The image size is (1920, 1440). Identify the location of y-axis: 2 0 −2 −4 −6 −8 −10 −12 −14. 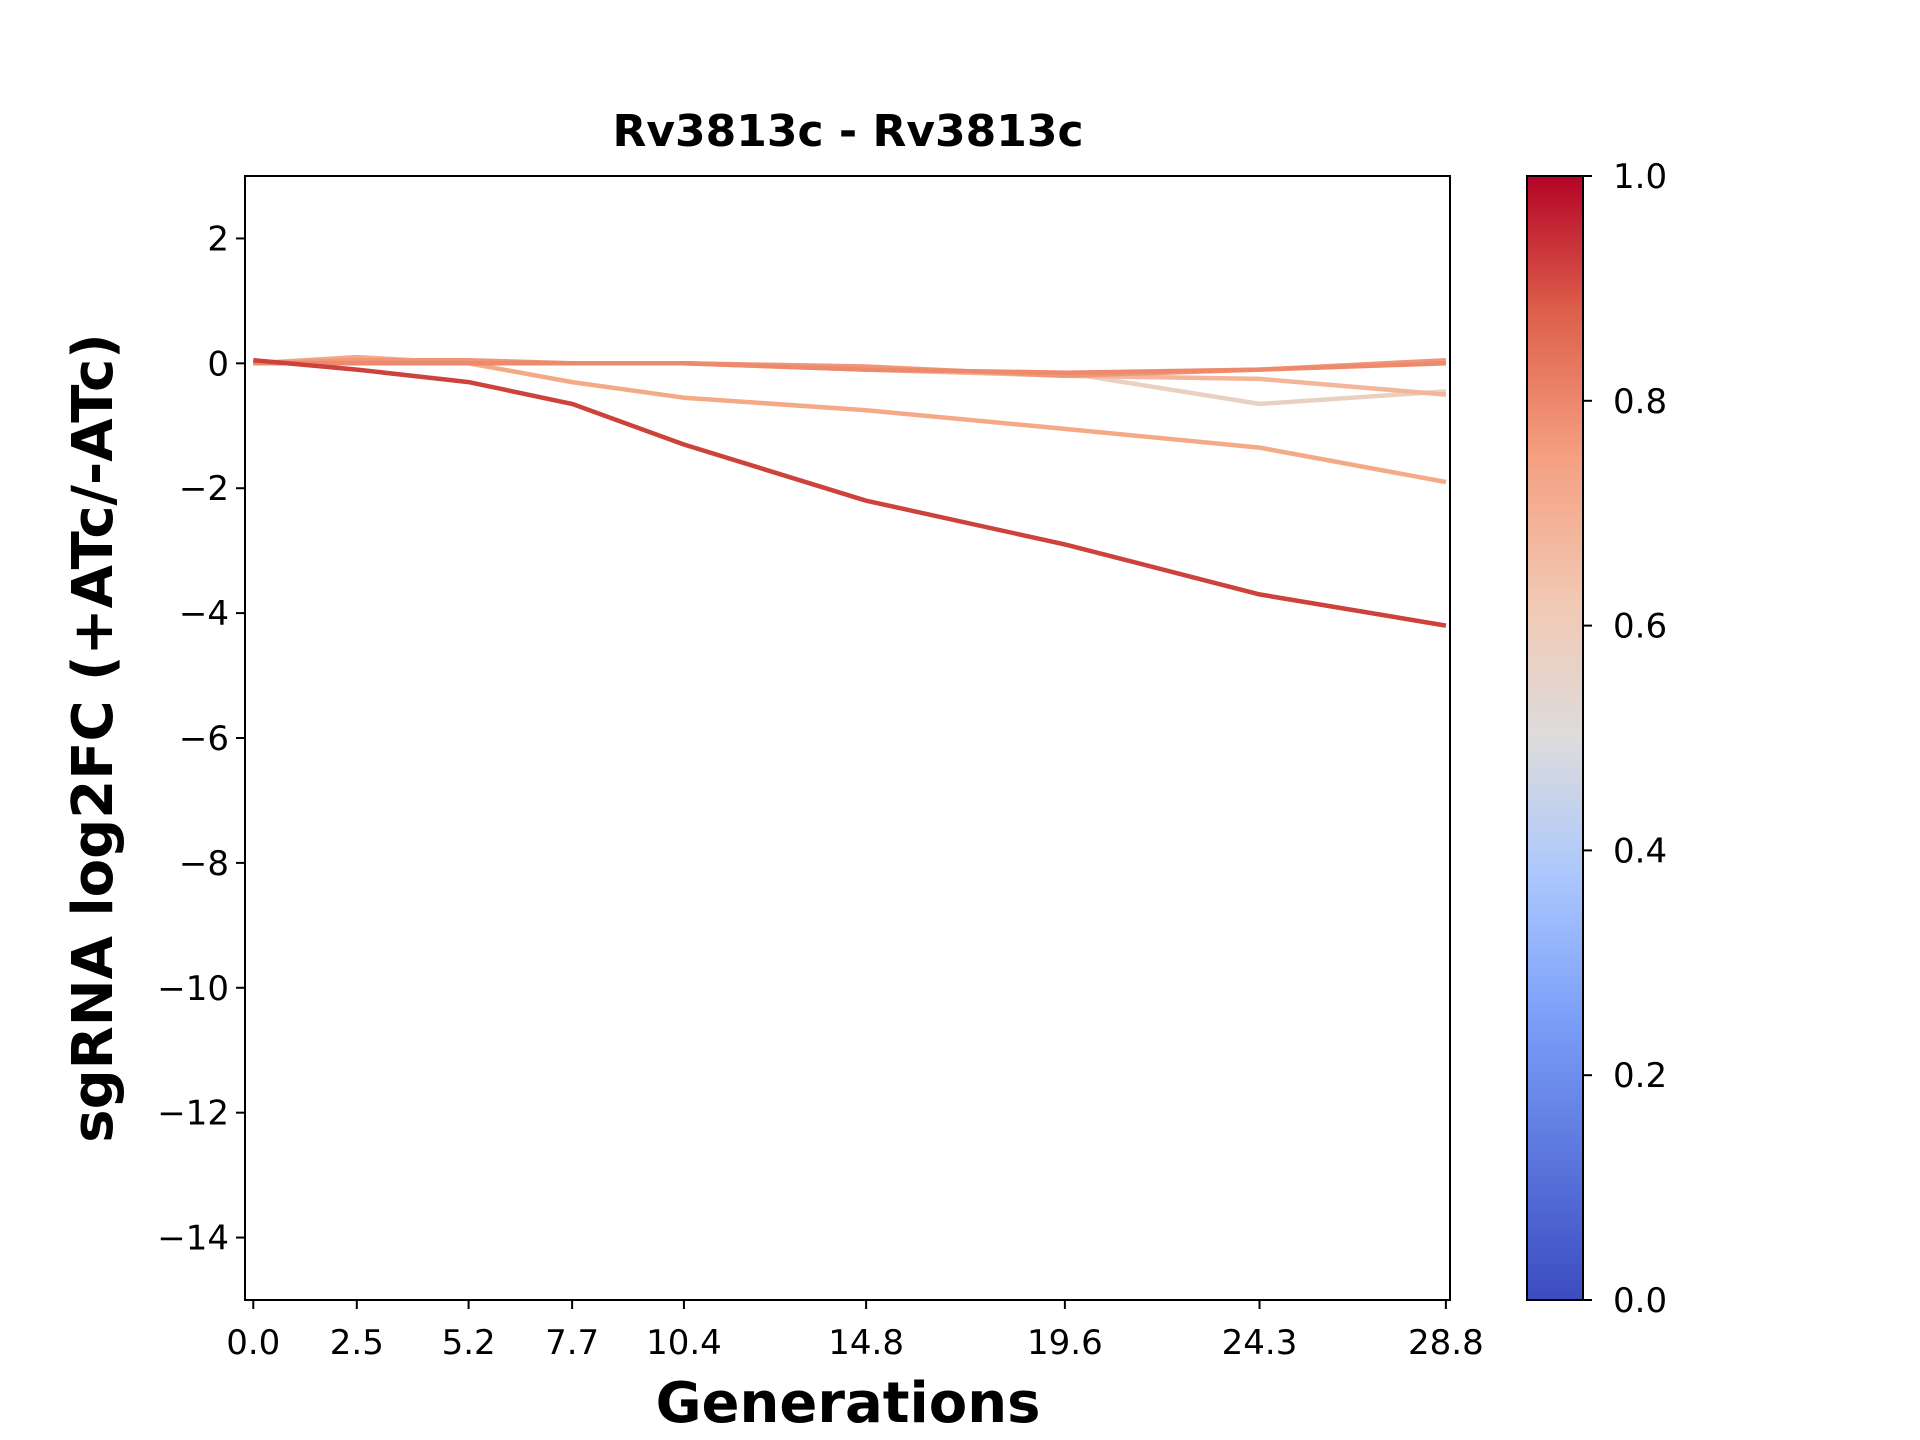
(201, 739).